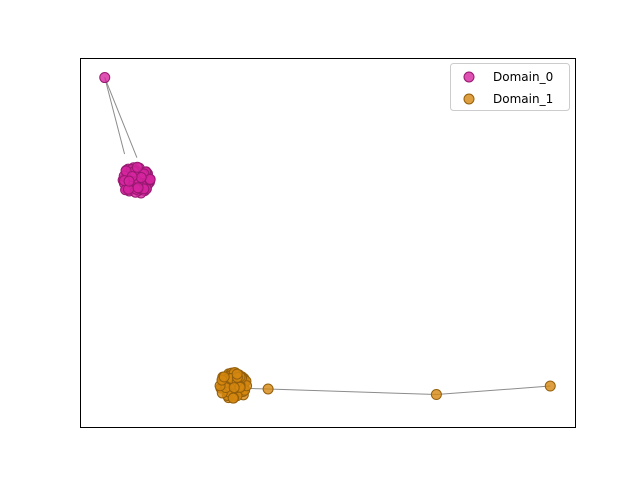 This screenshot has width=640, height=480. I want to click on legend-label-domain-1: Domain_1, so click(523, 99).